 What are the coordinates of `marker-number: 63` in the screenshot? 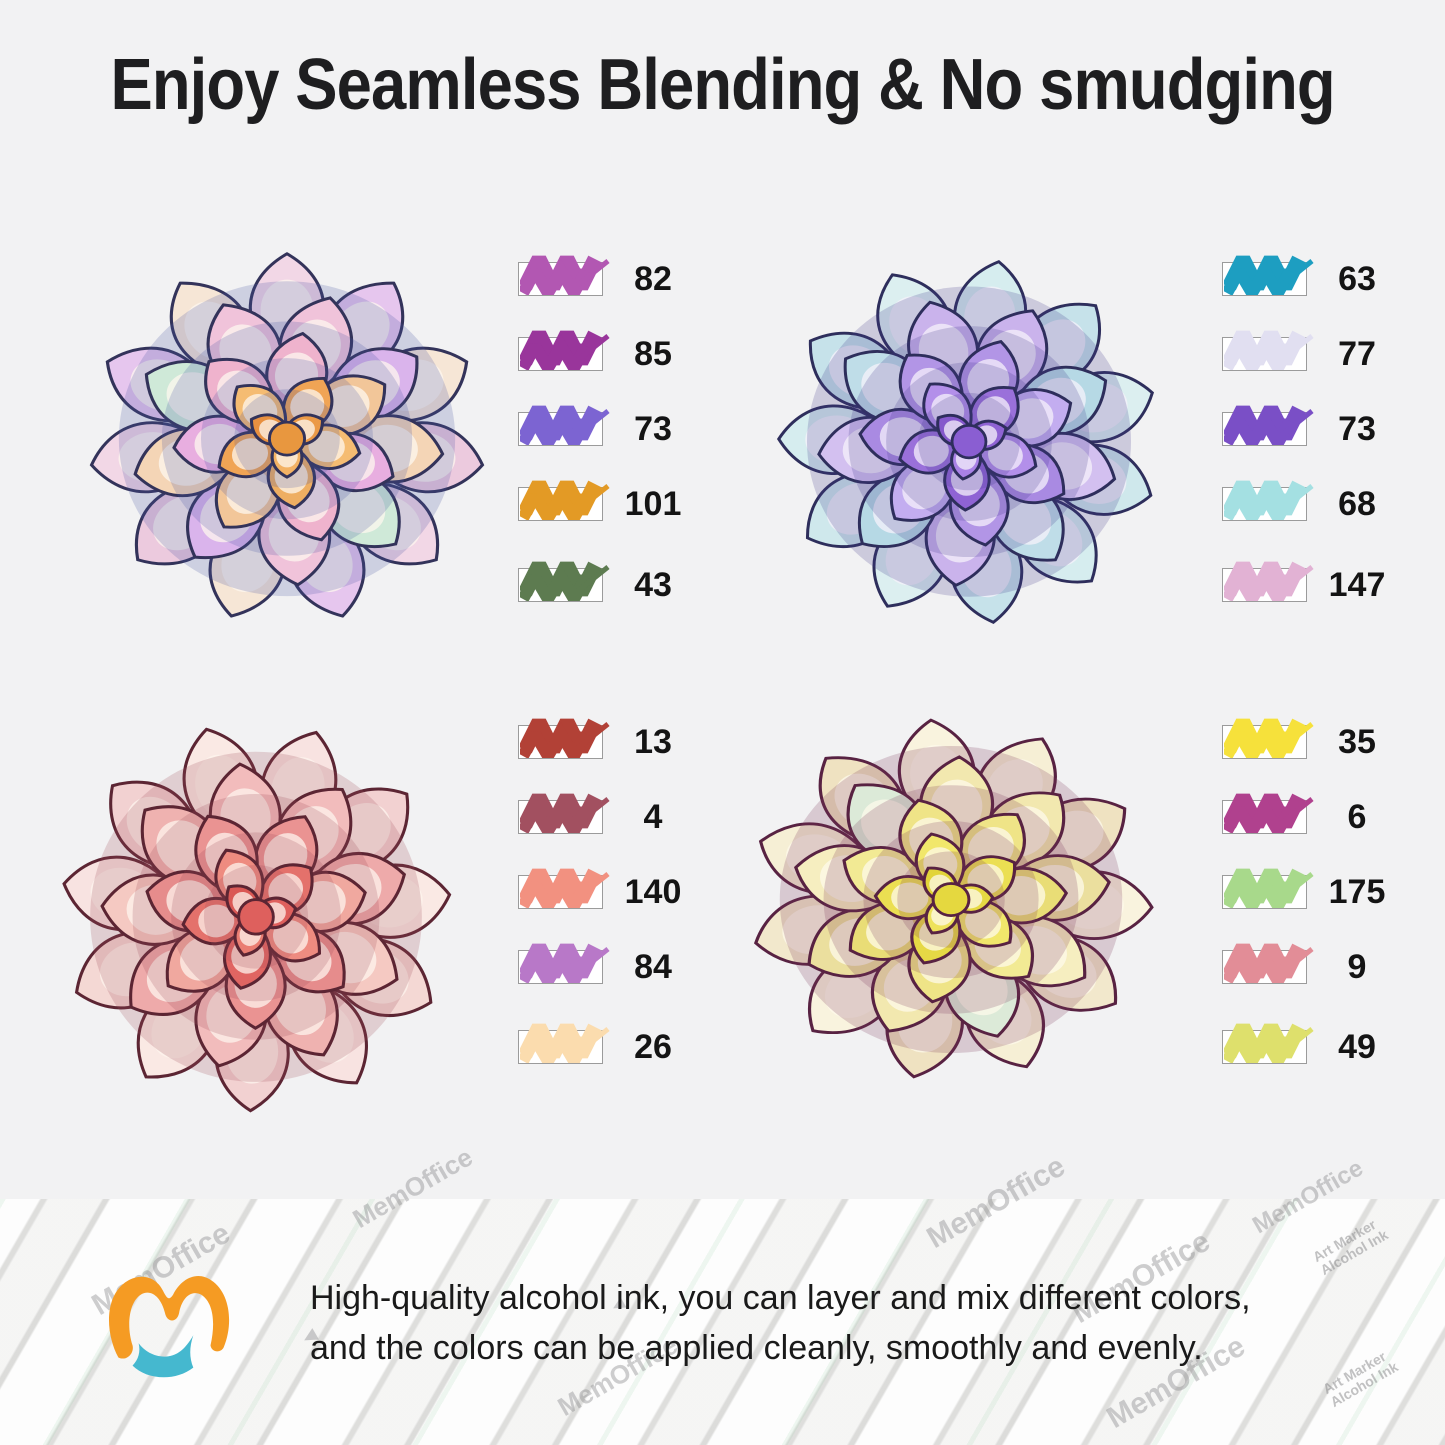 It's located at (1357, 278).